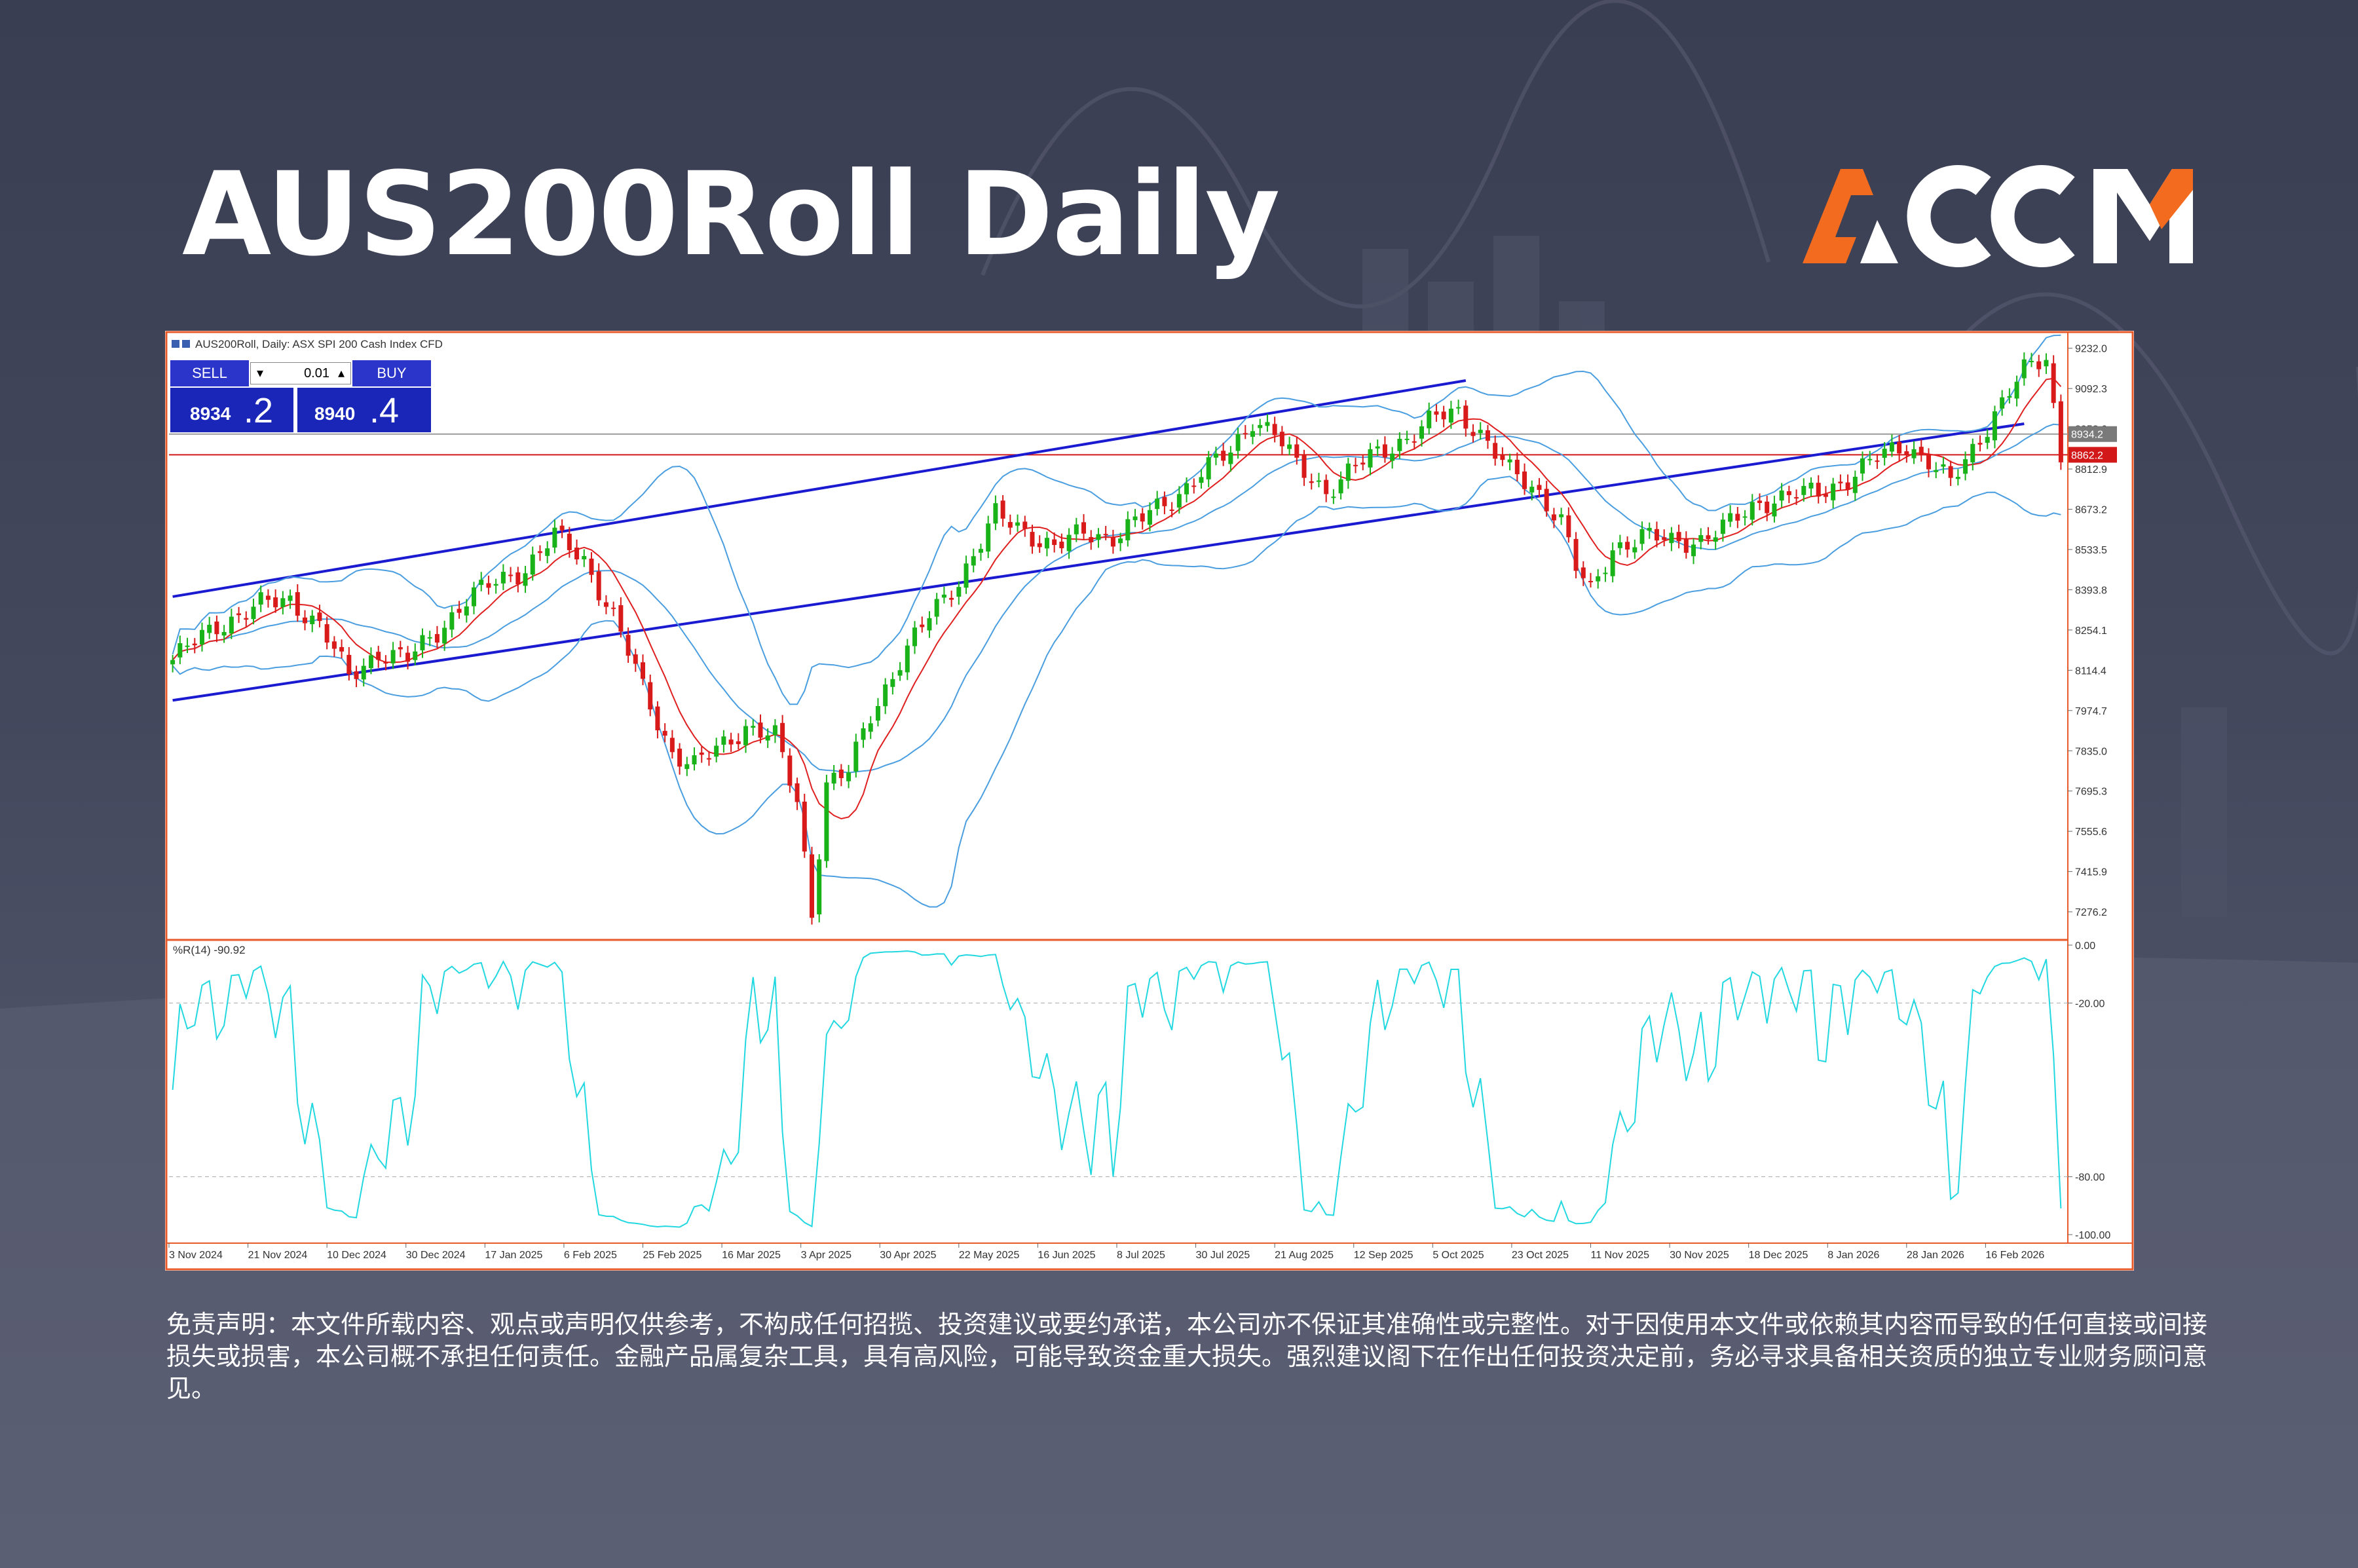 This screenshot has width=2358, height=1568. I want to click on buy-price-digits: .4, so click(385, 410).